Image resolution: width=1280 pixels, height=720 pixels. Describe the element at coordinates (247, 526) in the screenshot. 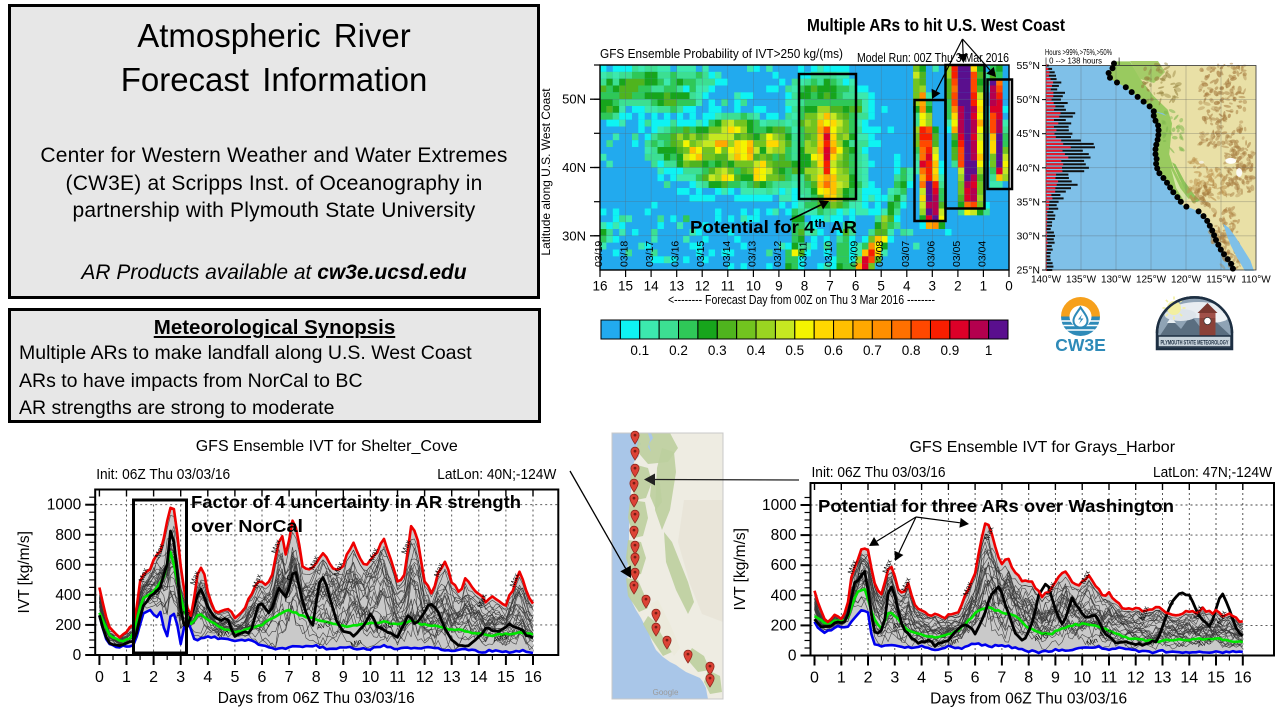

I see `svg-text: over NorCal` at that location.